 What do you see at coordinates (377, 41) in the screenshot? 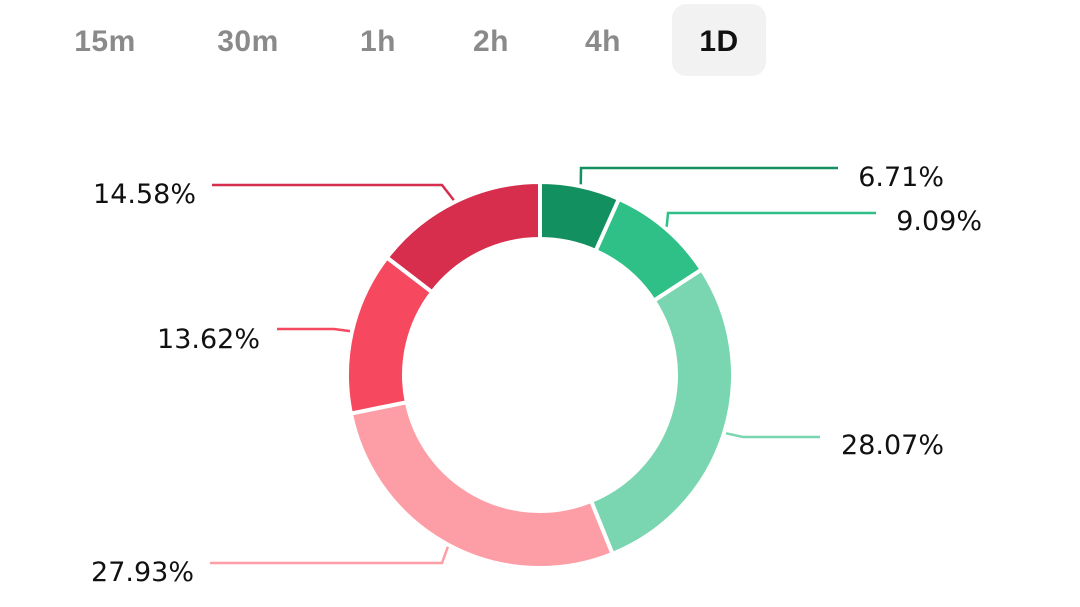
I see `tab-1h: 1h` at bounding box center [377, 41].